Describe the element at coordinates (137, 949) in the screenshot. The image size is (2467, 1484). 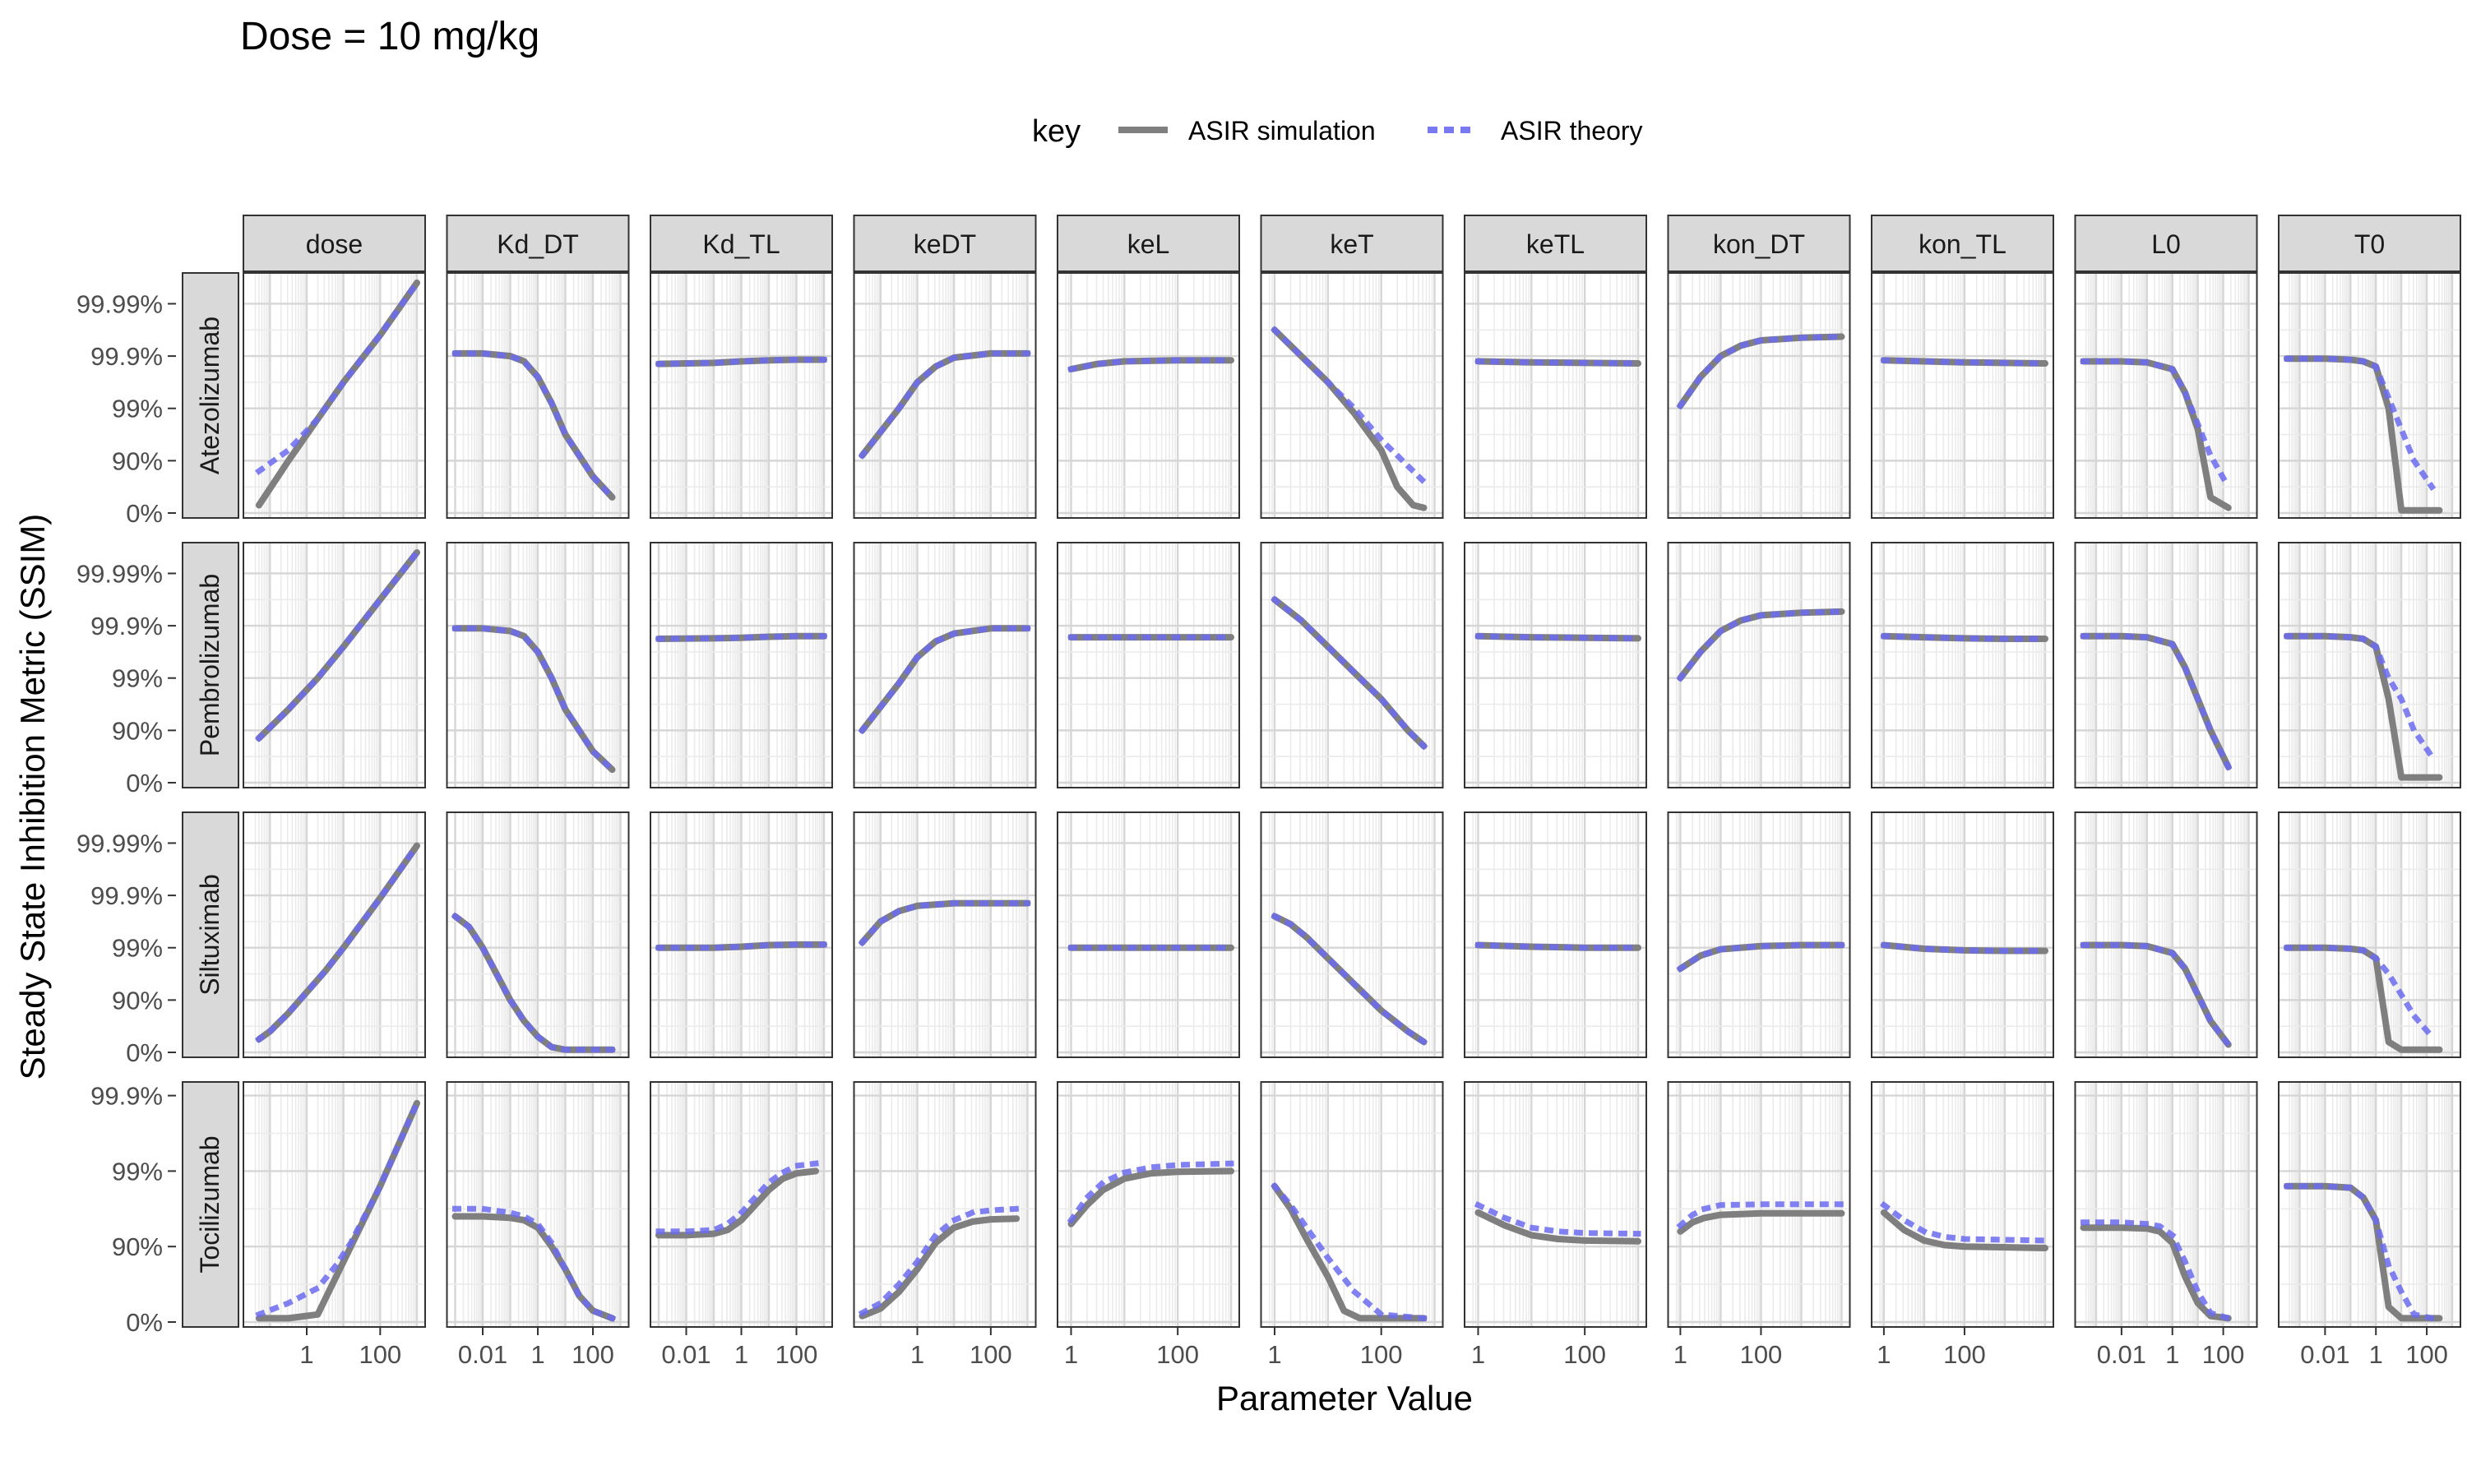
I see `y-tick-label: 99%` at that location.